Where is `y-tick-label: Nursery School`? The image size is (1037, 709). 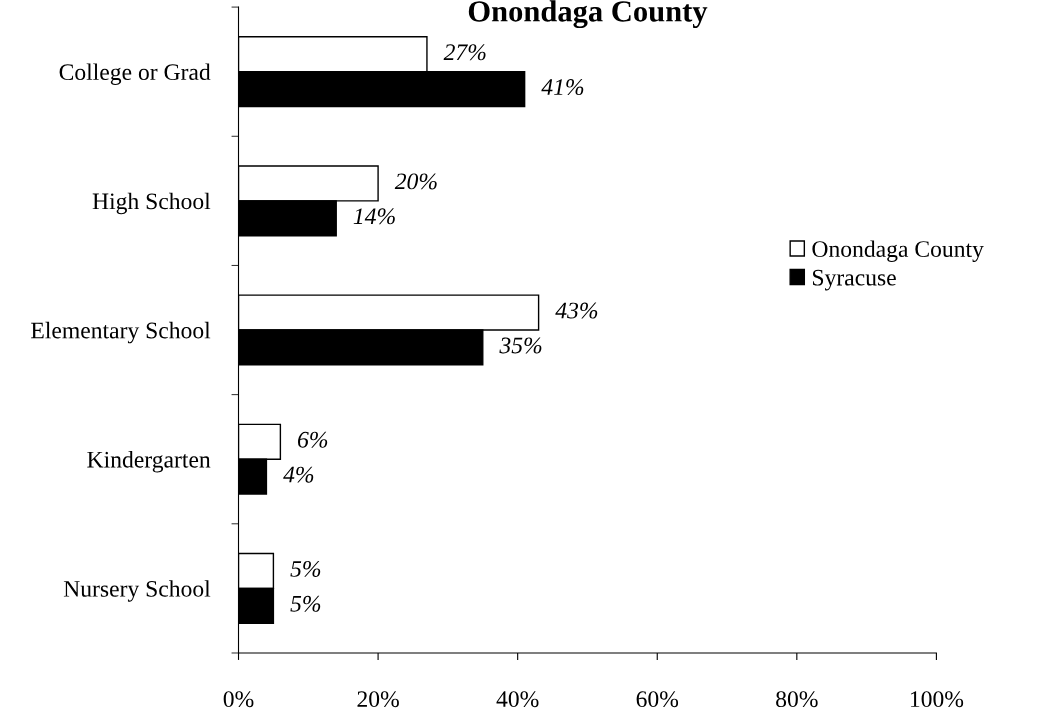 y-tick-label: Nursery School is located at coordinates (137, 591).